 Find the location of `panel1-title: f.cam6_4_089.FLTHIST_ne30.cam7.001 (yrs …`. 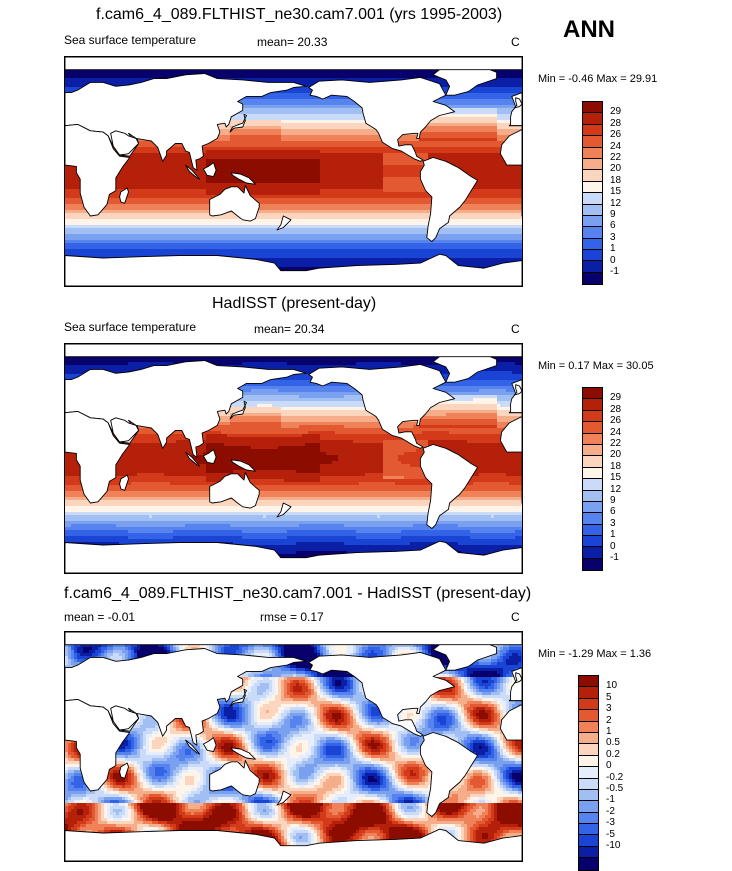

panel1-title: f.cam6_4_089.FLTHIST_ne30.cam7.001 (yrs … is located at coordinates (299, 15).